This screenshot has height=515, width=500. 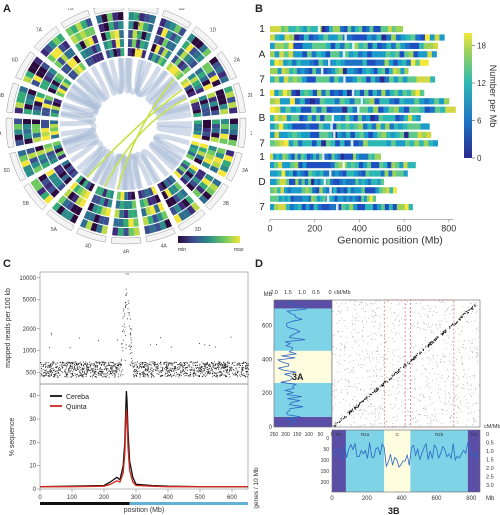 I want to click on colorbar-tick-label: 0, so click(x=479, y=158).